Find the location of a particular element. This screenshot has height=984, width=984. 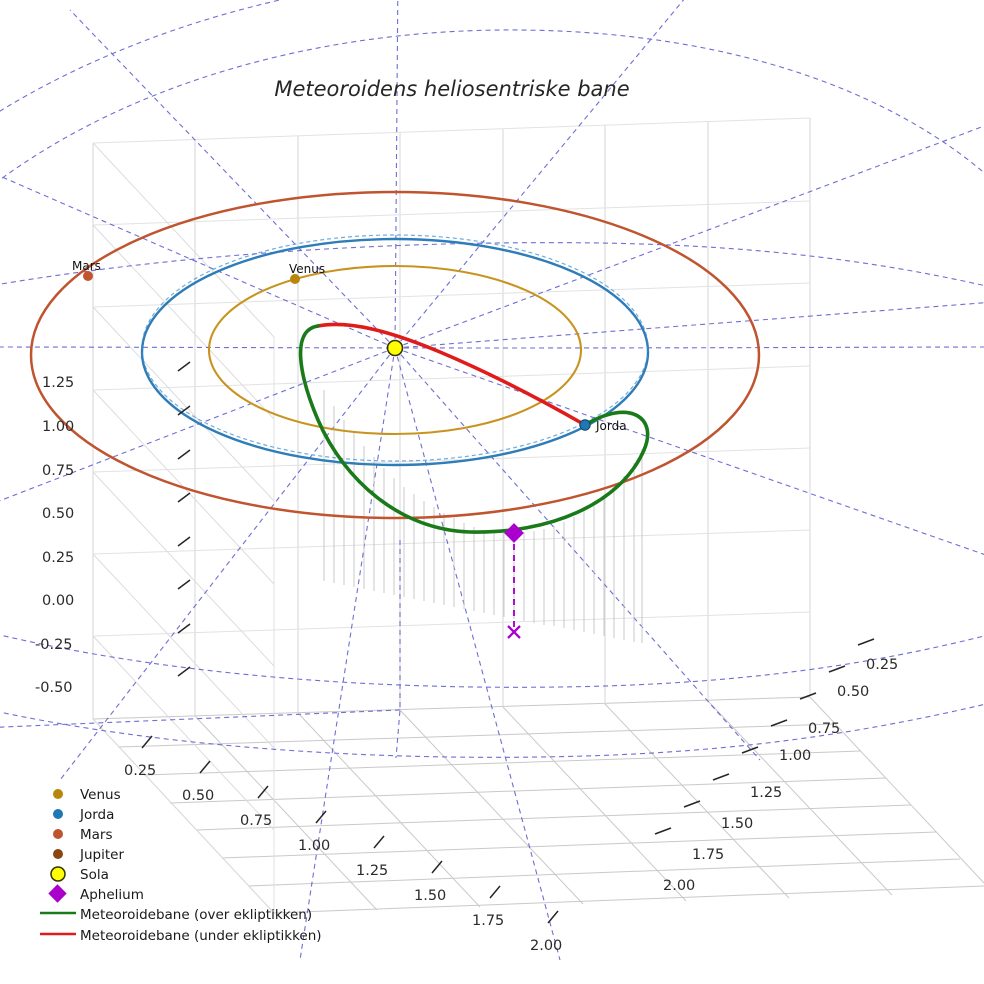

axis-bottom-tick-0: 0.25 is located at coordinates (140, 771).